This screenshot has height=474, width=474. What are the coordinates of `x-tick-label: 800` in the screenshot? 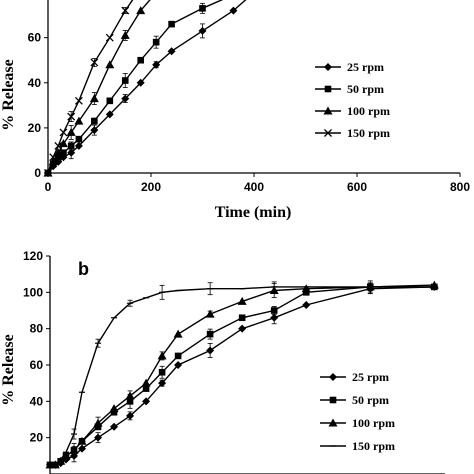 It's located at (460, 187).